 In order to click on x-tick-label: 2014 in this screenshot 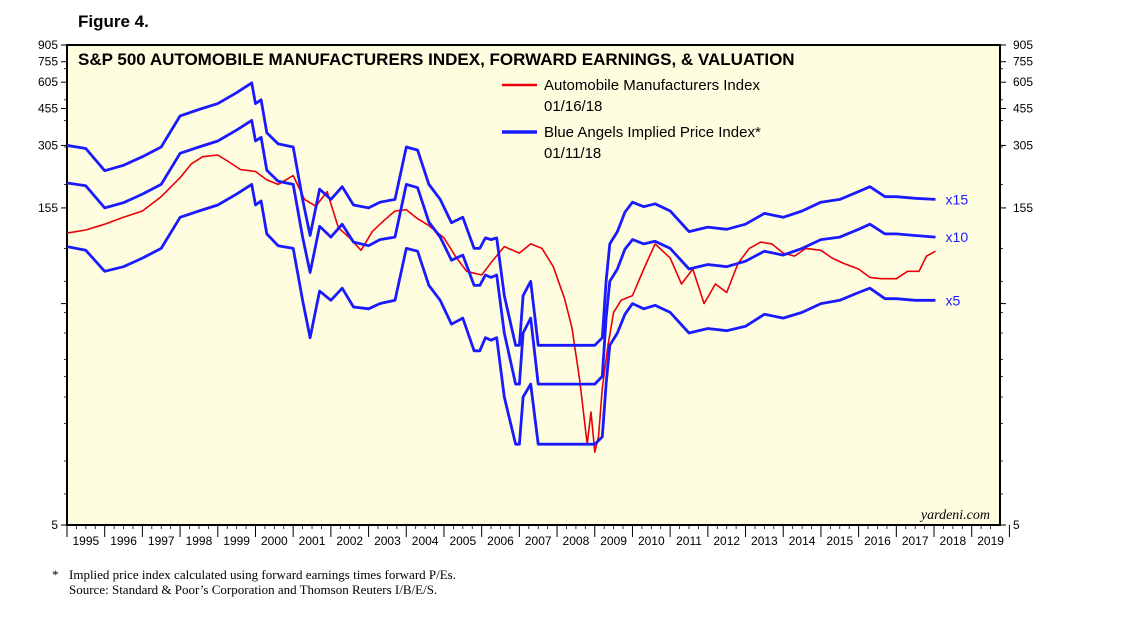, I will do `click(802, 541)`.